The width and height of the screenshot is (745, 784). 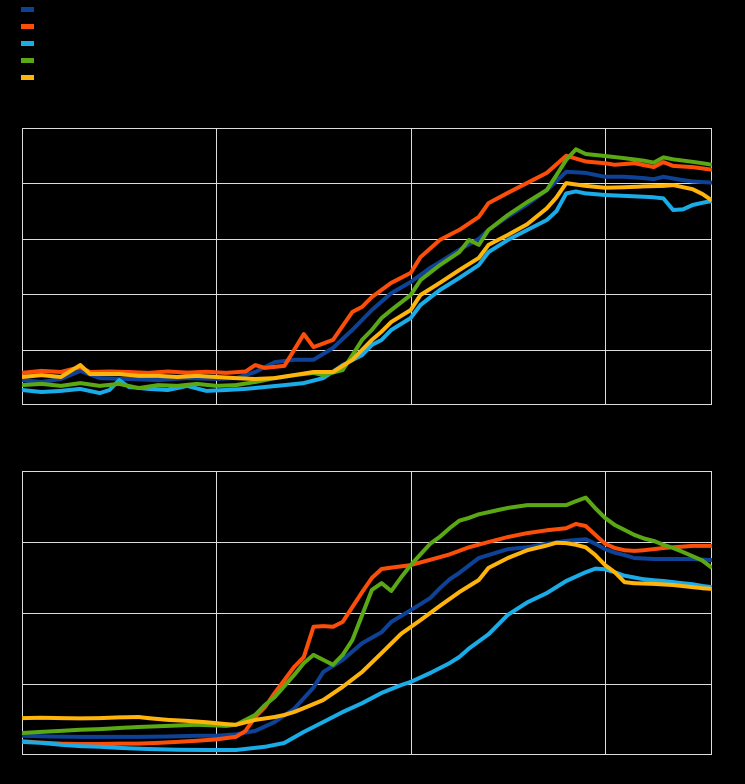 What do you see at coordinates (27, 77) in the screenshot?
I see `legend-swatch-amber` at bounding box center [27, 77].